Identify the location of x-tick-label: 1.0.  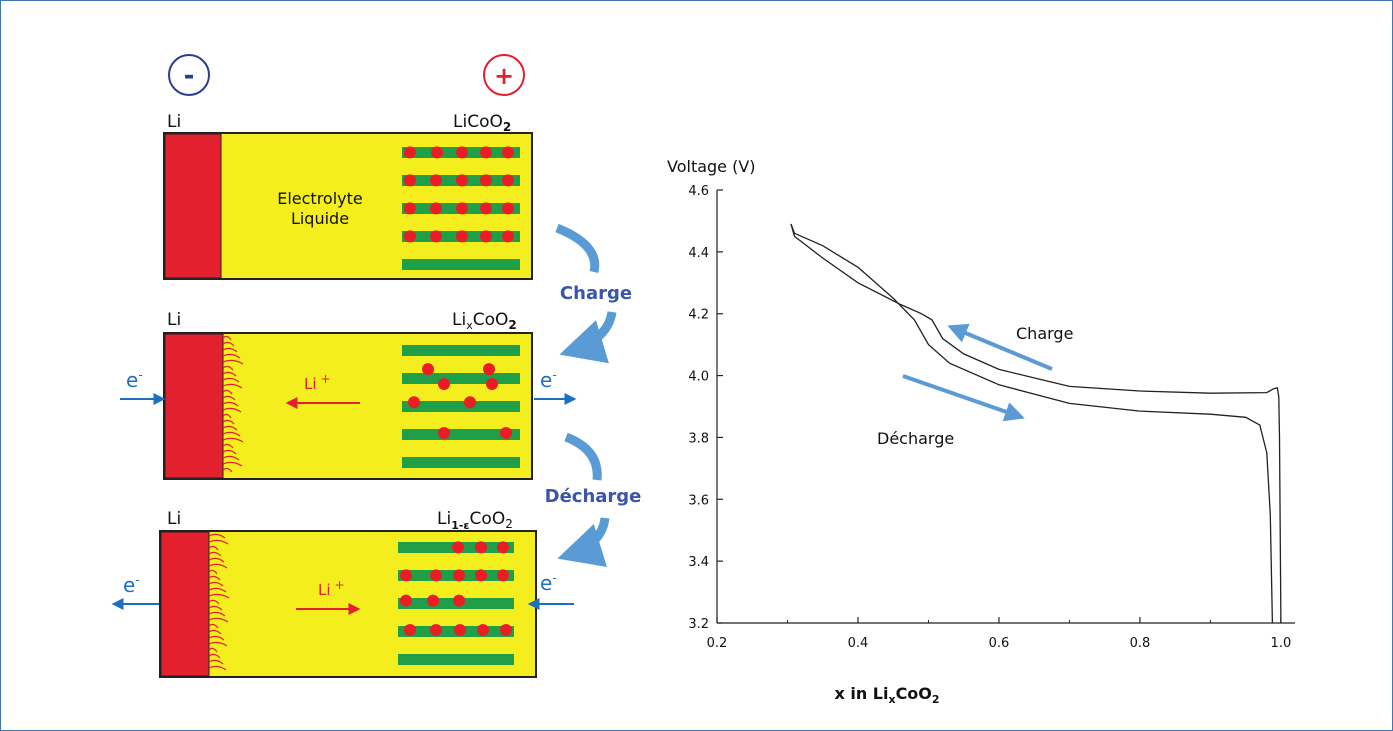
(1281, 643).